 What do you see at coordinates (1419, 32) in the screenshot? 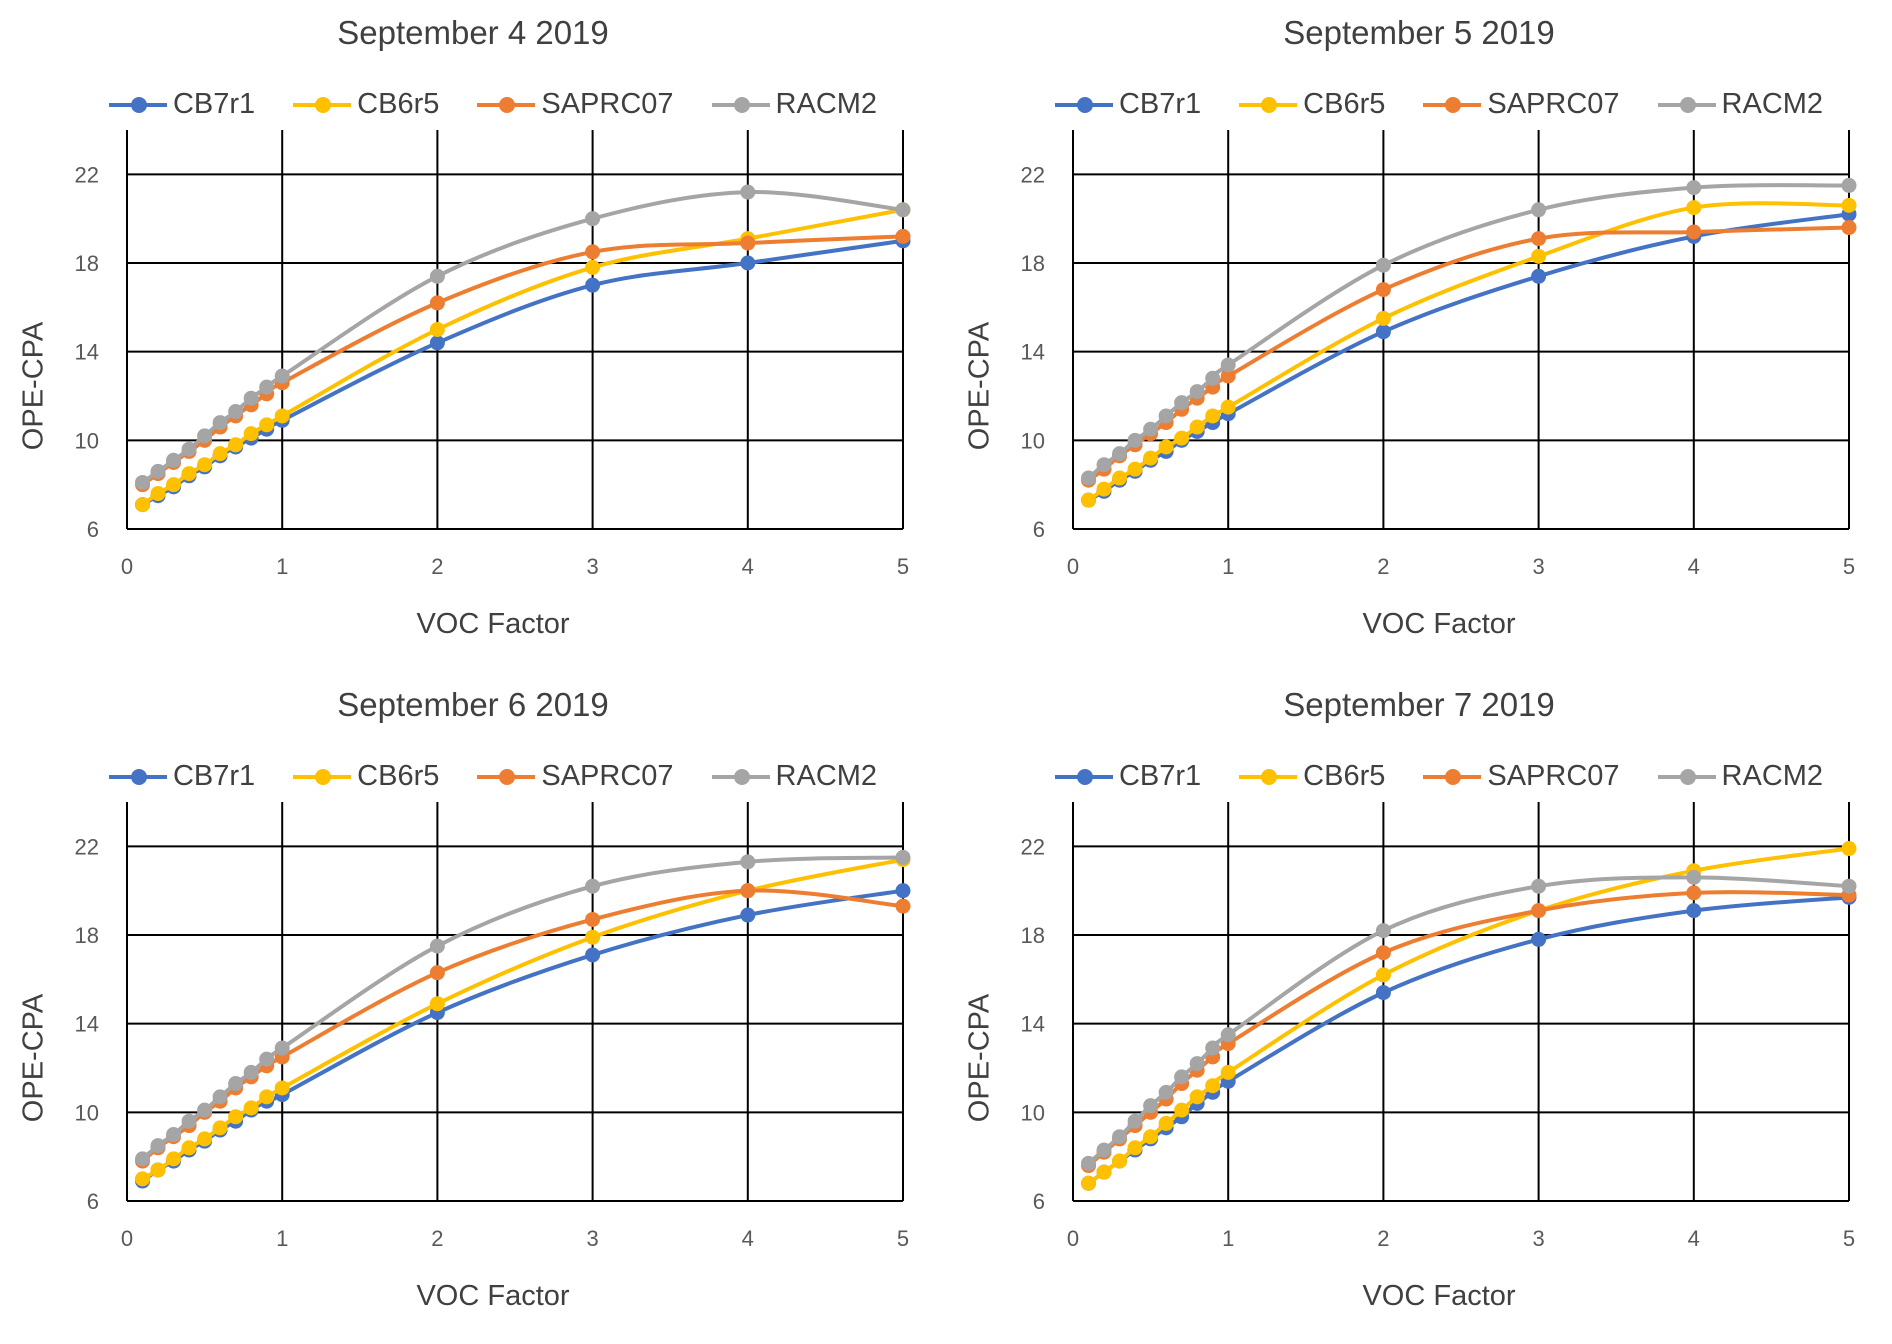
I see `chart-title: September 5 2019` at bounding box center [1419, 32].